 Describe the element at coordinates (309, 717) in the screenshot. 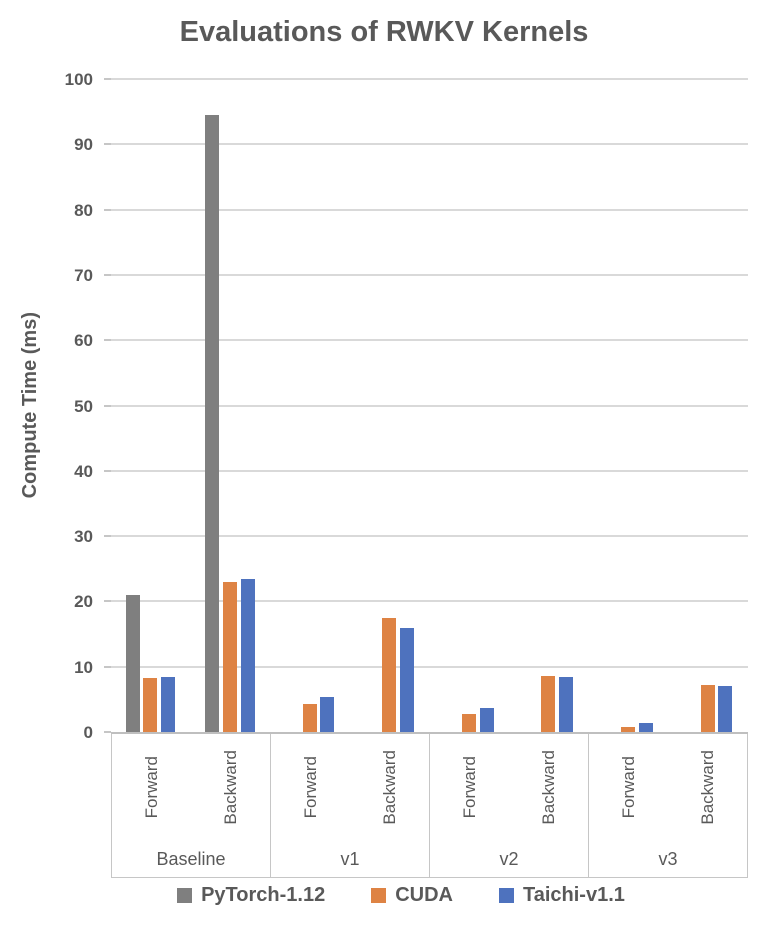

I see `bar-CUDA-v1-Forward` at that location.